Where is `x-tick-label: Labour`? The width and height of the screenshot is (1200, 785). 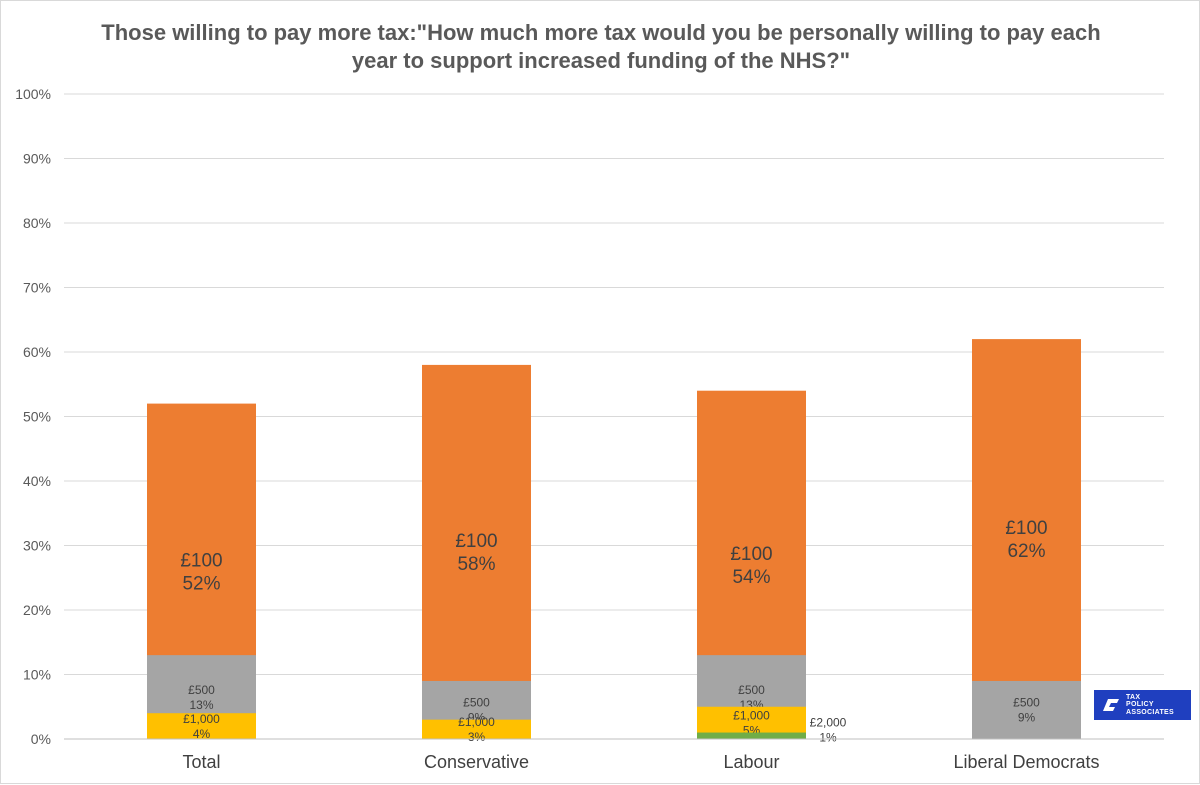 x-tick-label: Labour is located at coordinates (751, 762).